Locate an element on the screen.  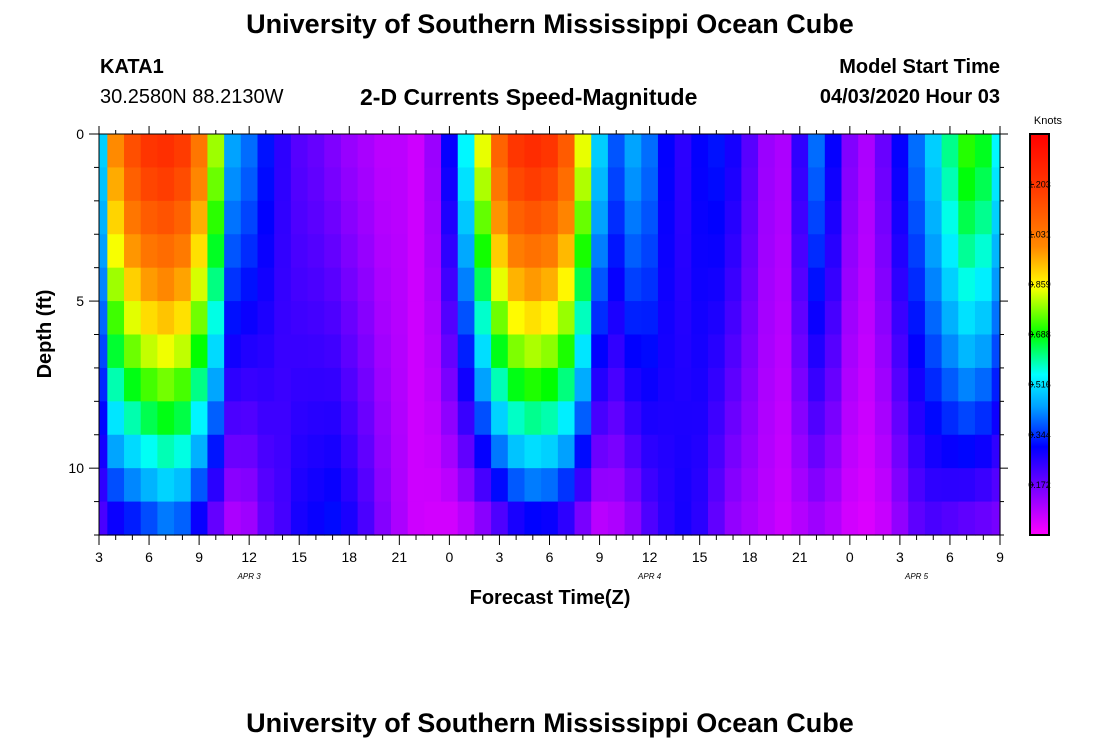
model-start-value: 04/03/2020 Hour 03 is located at coordinates (909, 97).